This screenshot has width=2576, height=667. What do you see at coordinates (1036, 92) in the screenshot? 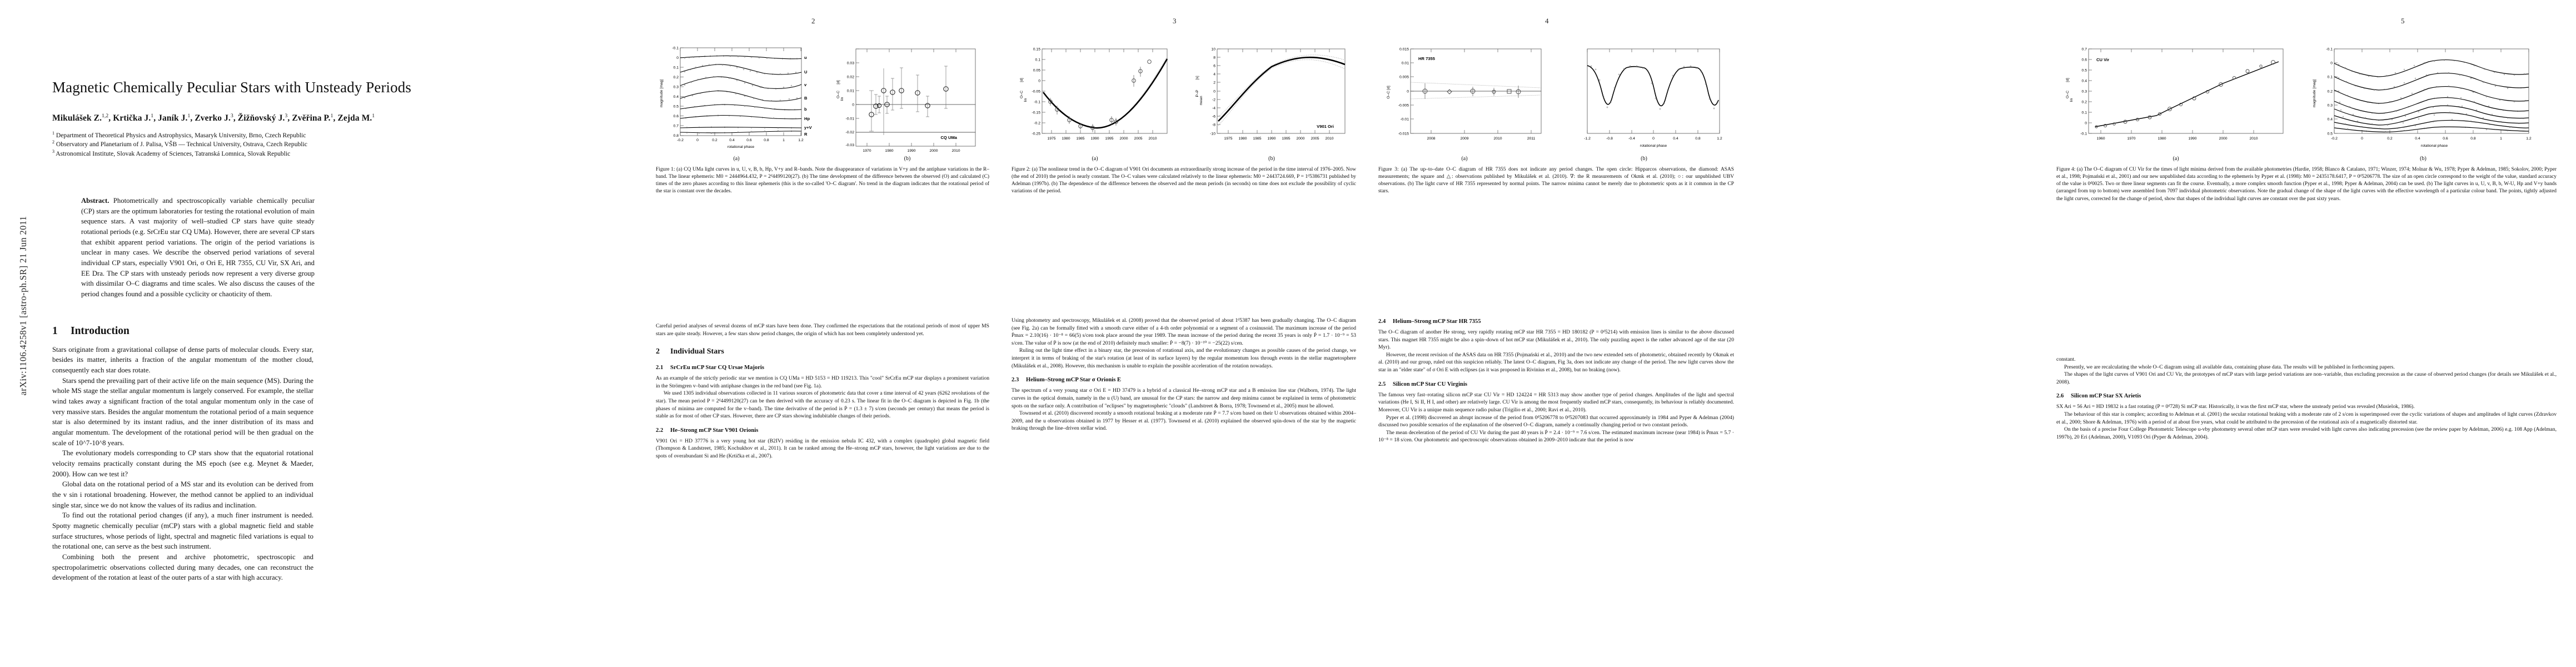
I see `svg-text: -0.05` at bounding box center [1036, 92].